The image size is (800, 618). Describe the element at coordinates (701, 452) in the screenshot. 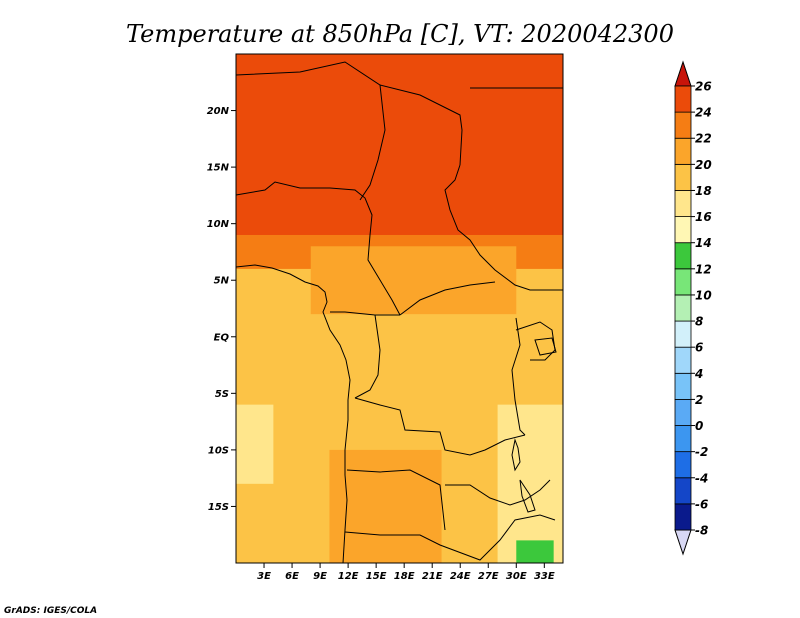

I see `colorbar-tick-label: -2` at that location.